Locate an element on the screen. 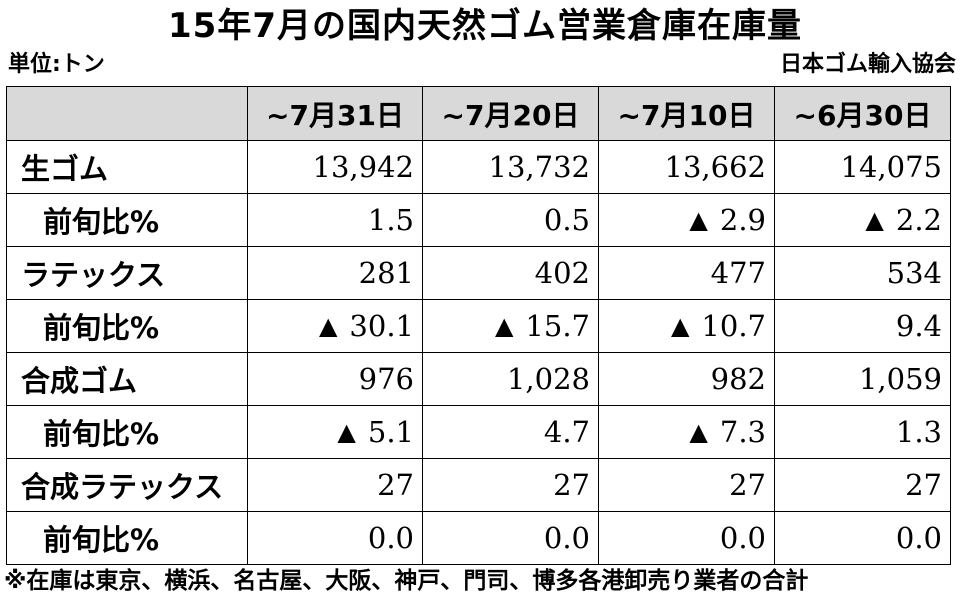 This screenshot has width=970, height=599. cell-value: 1.5 is located at coordinates (390, 220).